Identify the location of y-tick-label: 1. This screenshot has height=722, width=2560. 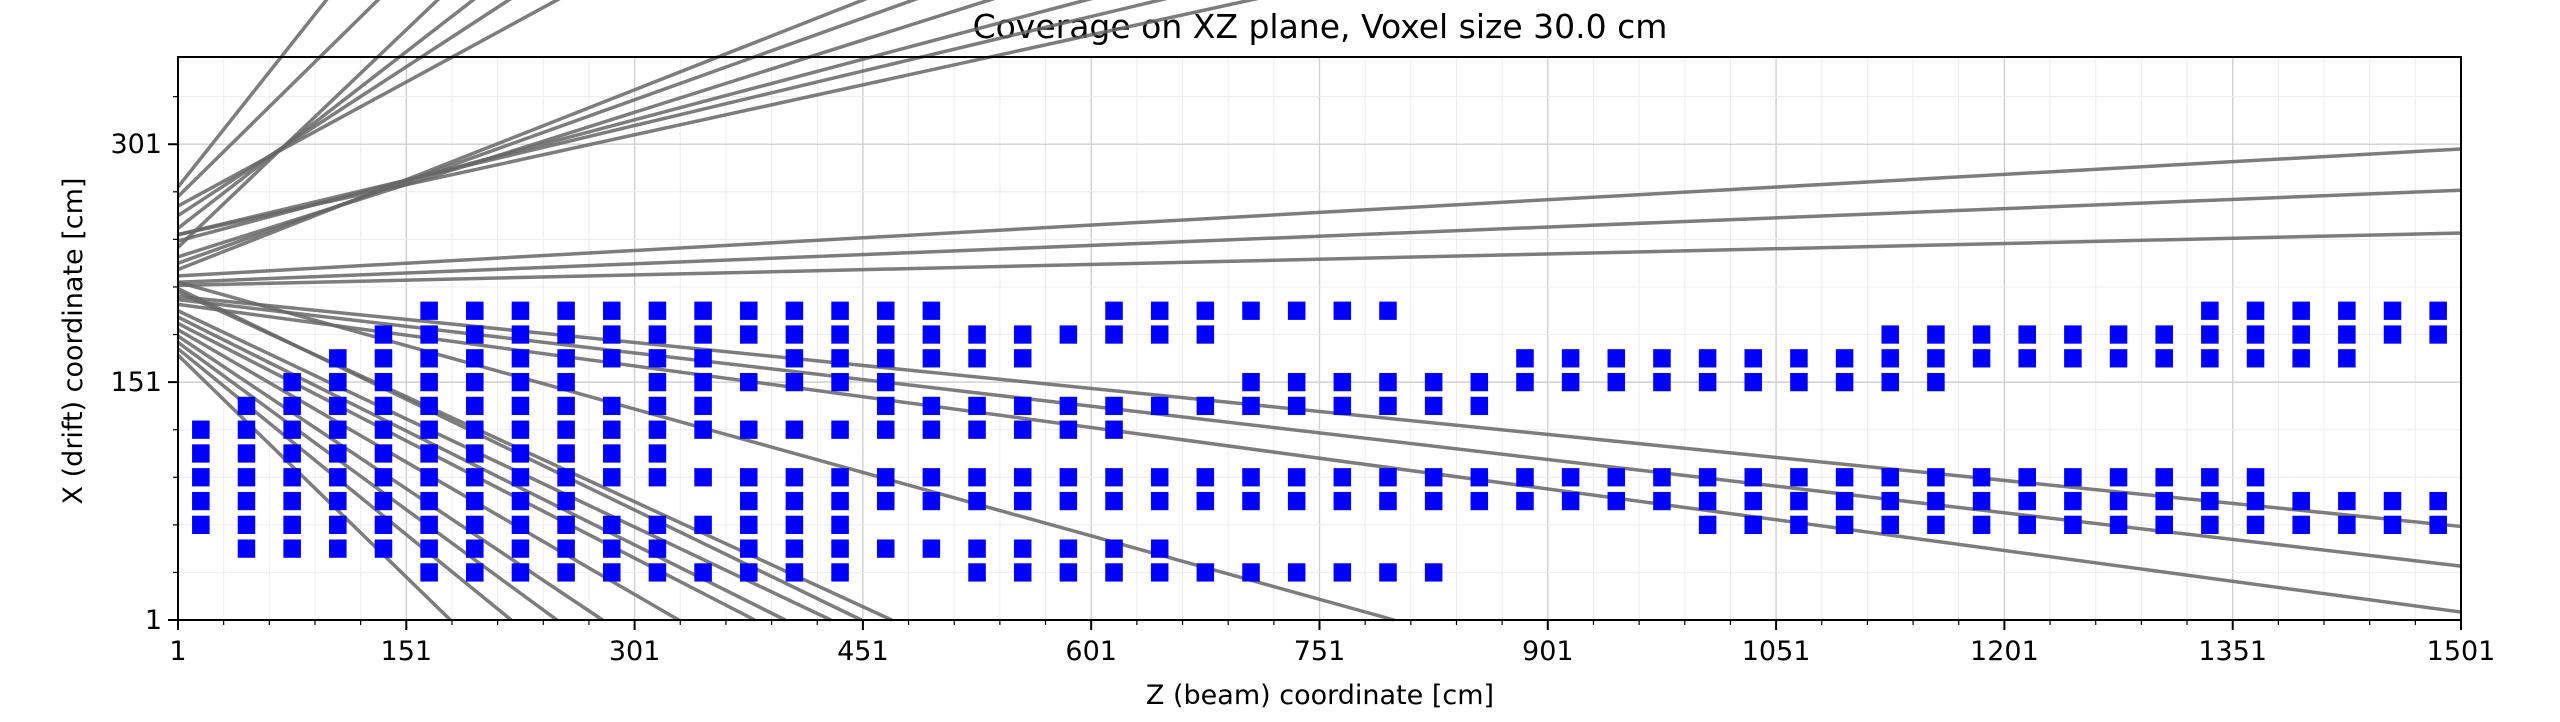
(153, 620).